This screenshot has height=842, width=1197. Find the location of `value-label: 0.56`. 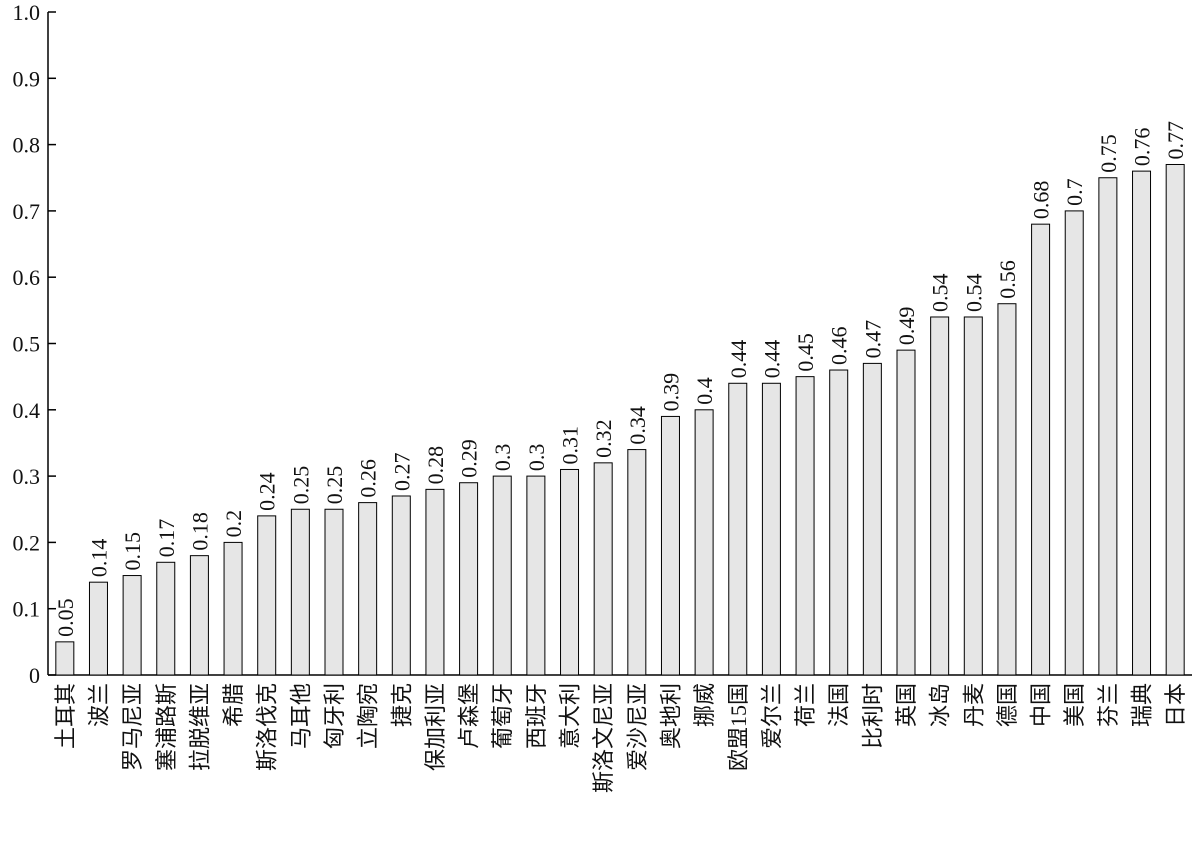

value-label: 0.56 is located at coordinates (1007, 279).